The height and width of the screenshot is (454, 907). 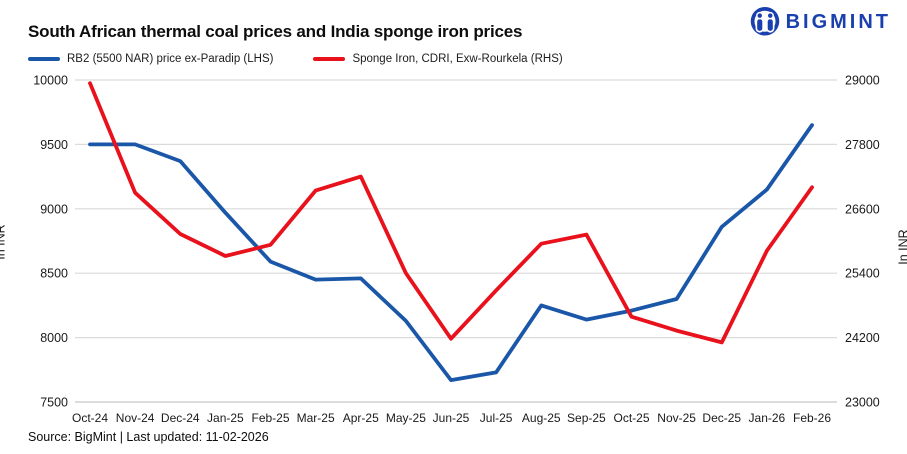 I want to click on right-axis-tick-label: 25400, so click(x=862, y=274).